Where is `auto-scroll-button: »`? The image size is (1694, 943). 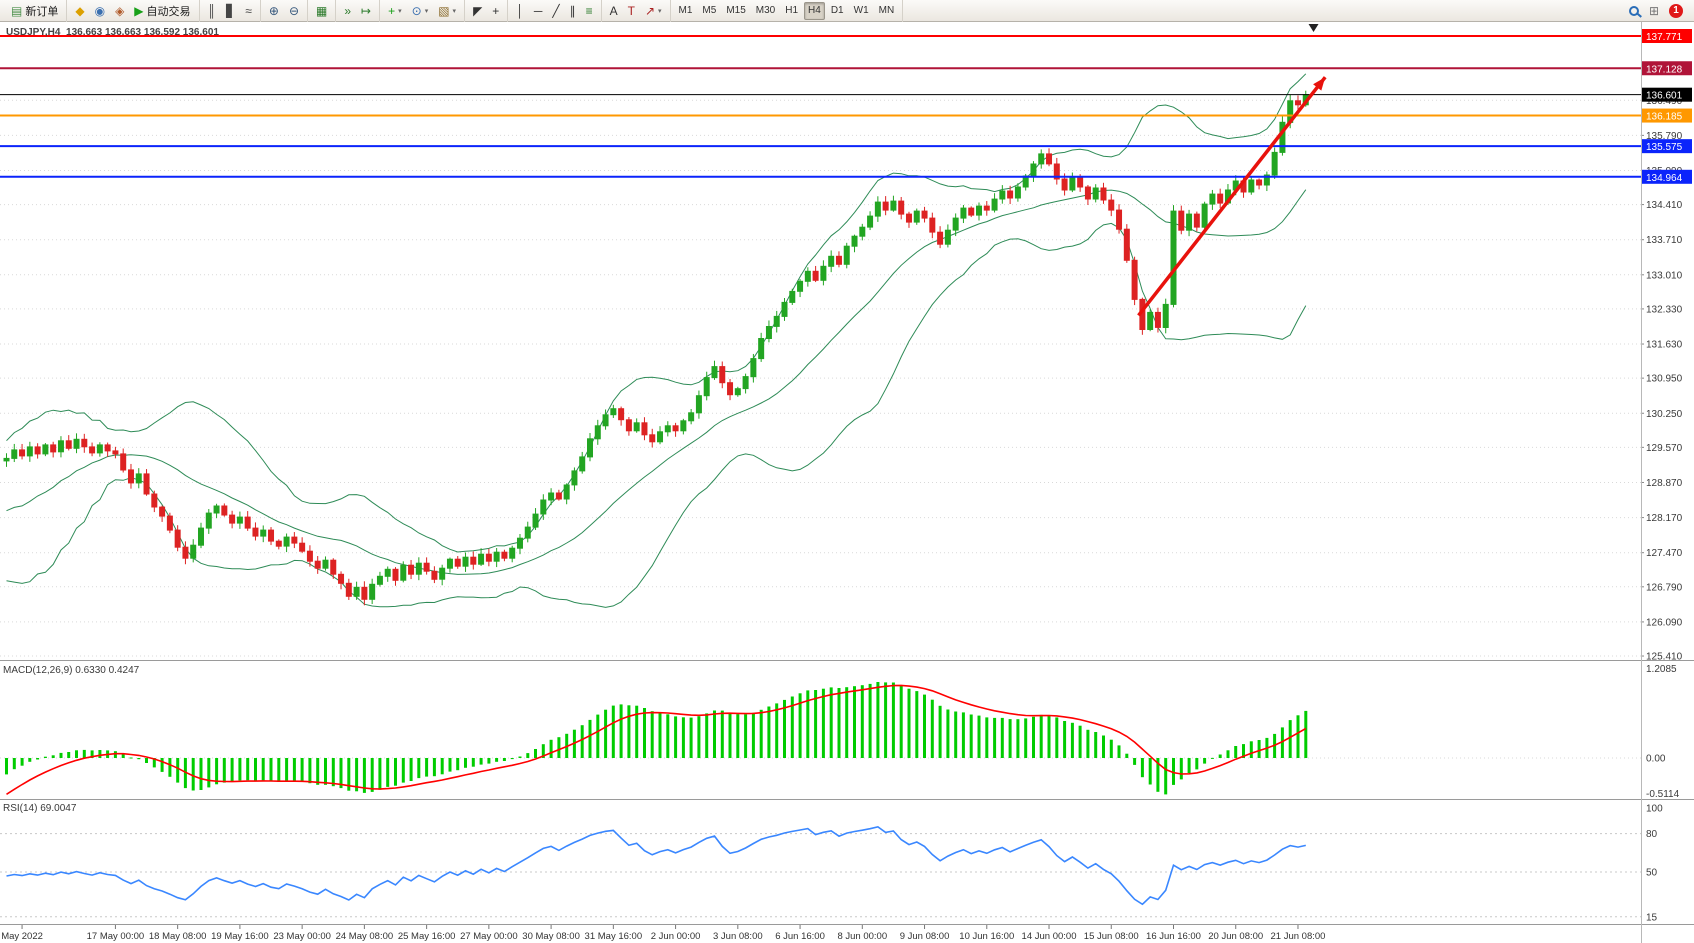 auto-scroll-button: » is located at coordinates (347, 11).